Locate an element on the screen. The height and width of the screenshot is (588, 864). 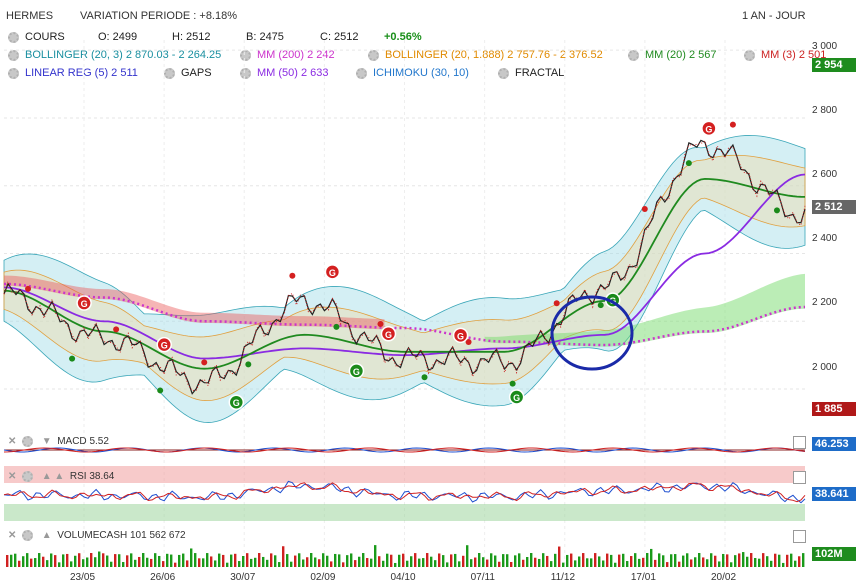
volume-label: VOLUMECASH is located at coordinates (92, 536).